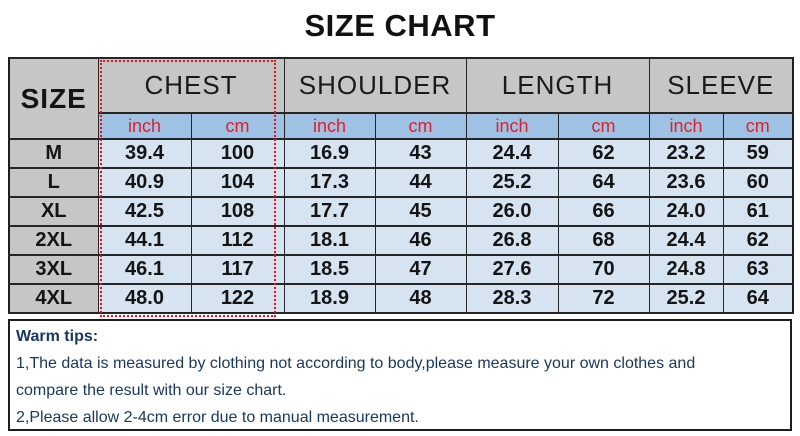 This screenshot has height=436, width=800. Describe the element at coordinates (144, 153) in the screenshot. I see `cell-chest-inch: 39.4` at that location.